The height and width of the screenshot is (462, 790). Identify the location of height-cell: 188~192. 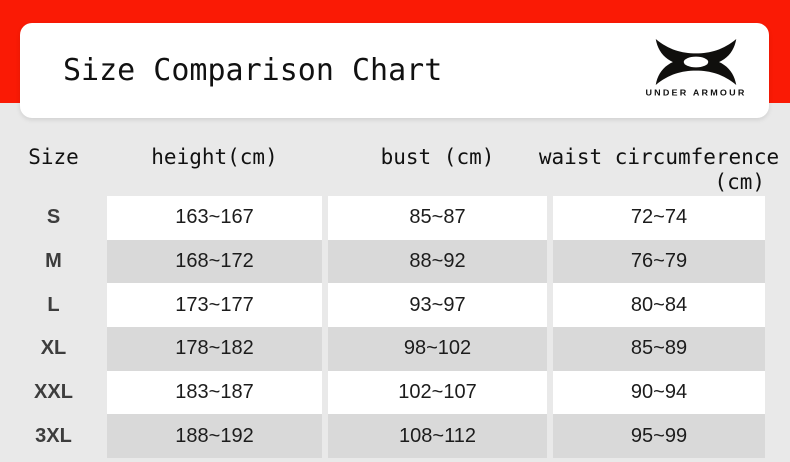
(214, 436).